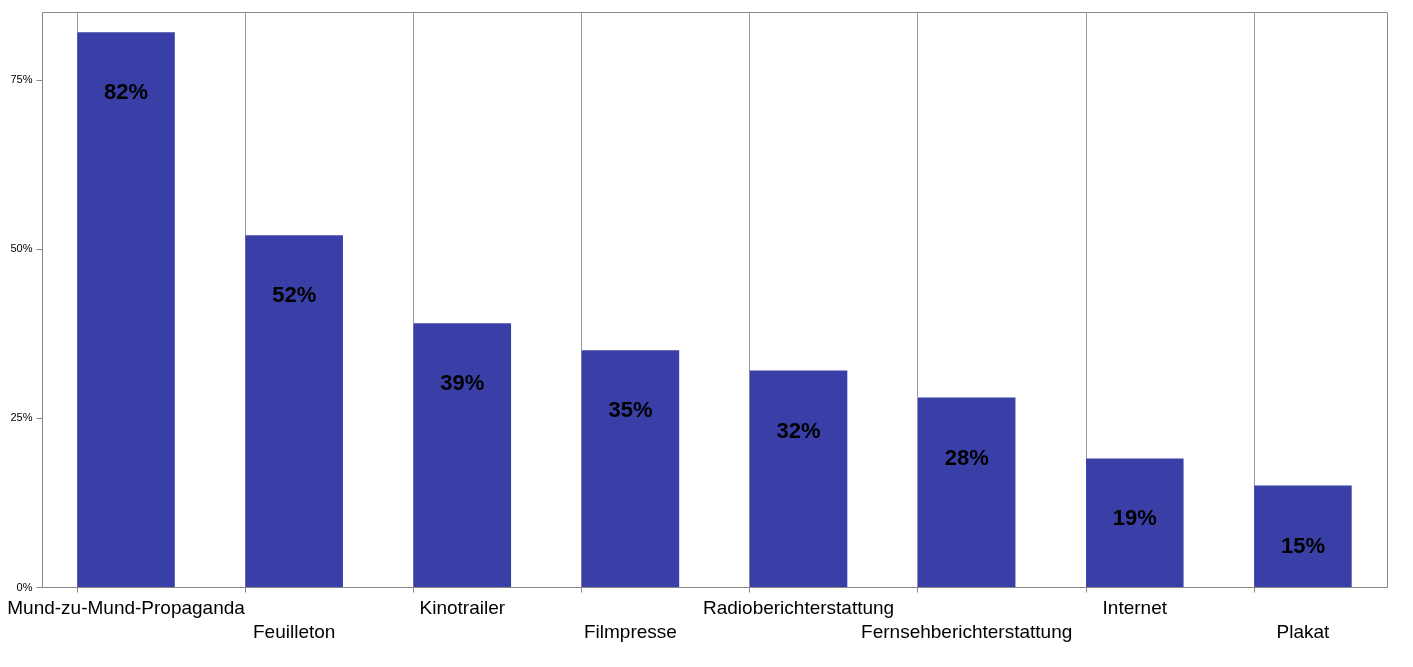  Describe the element at coordinates (462, 607) in the screenshot. I see `x-tick-label: Kinotrailer` at that location.